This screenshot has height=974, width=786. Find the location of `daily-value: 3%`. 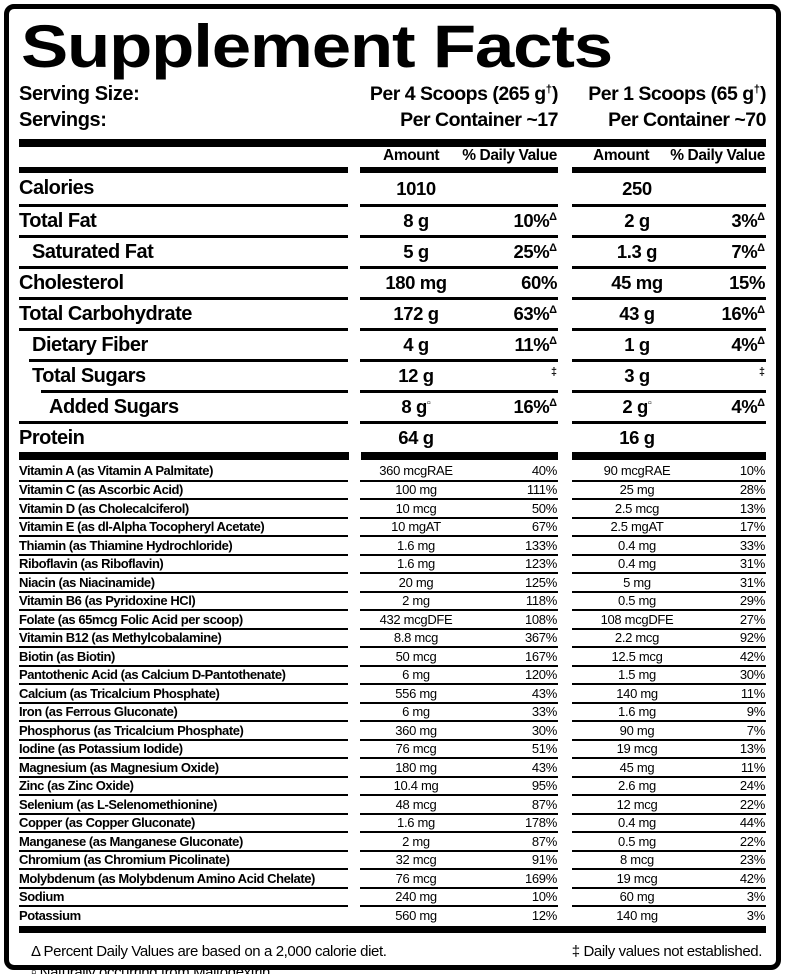

daily-value: 3% is located at coordinates (756, 897).